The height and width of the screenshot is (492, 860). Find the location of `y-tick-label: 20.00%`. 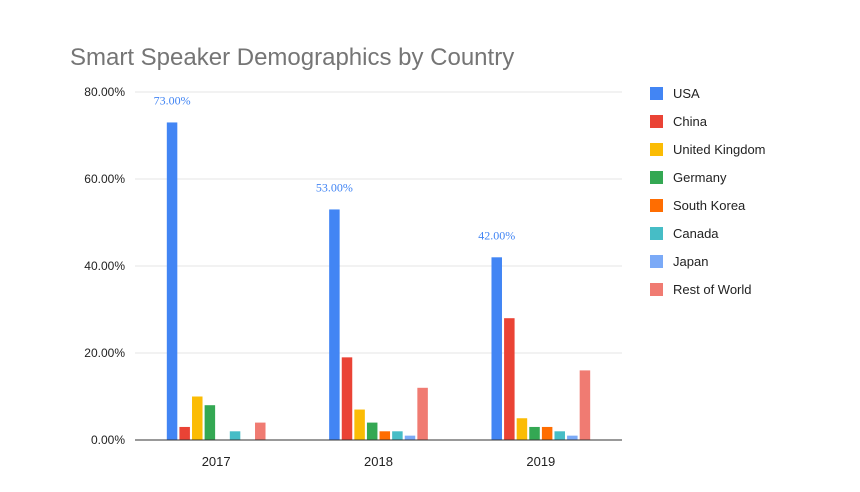

y-tick-label: 20.00% is located at coordinates (104, 353).